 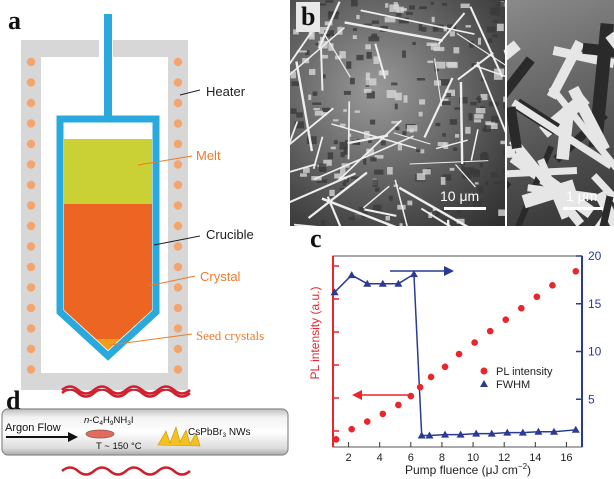 I want to click on product-label: CsPbBr3 NWs, so click(x=219, y=433).